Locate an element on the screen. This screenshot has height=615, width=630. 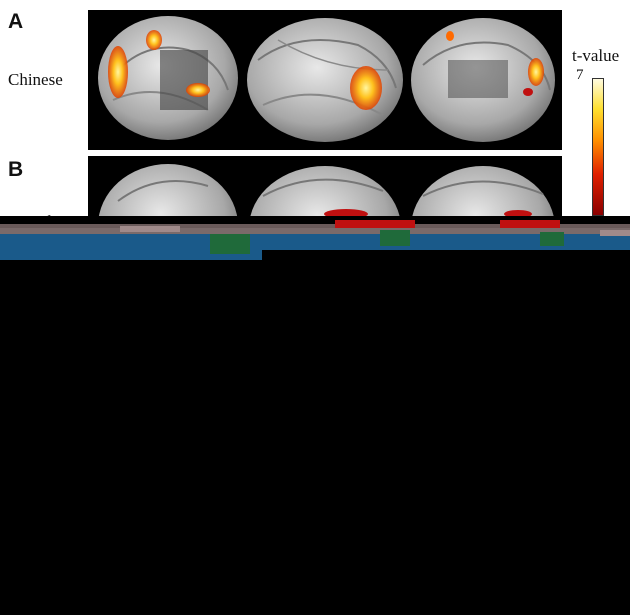
brain-view-b2 is located at coordinates (325, 191).